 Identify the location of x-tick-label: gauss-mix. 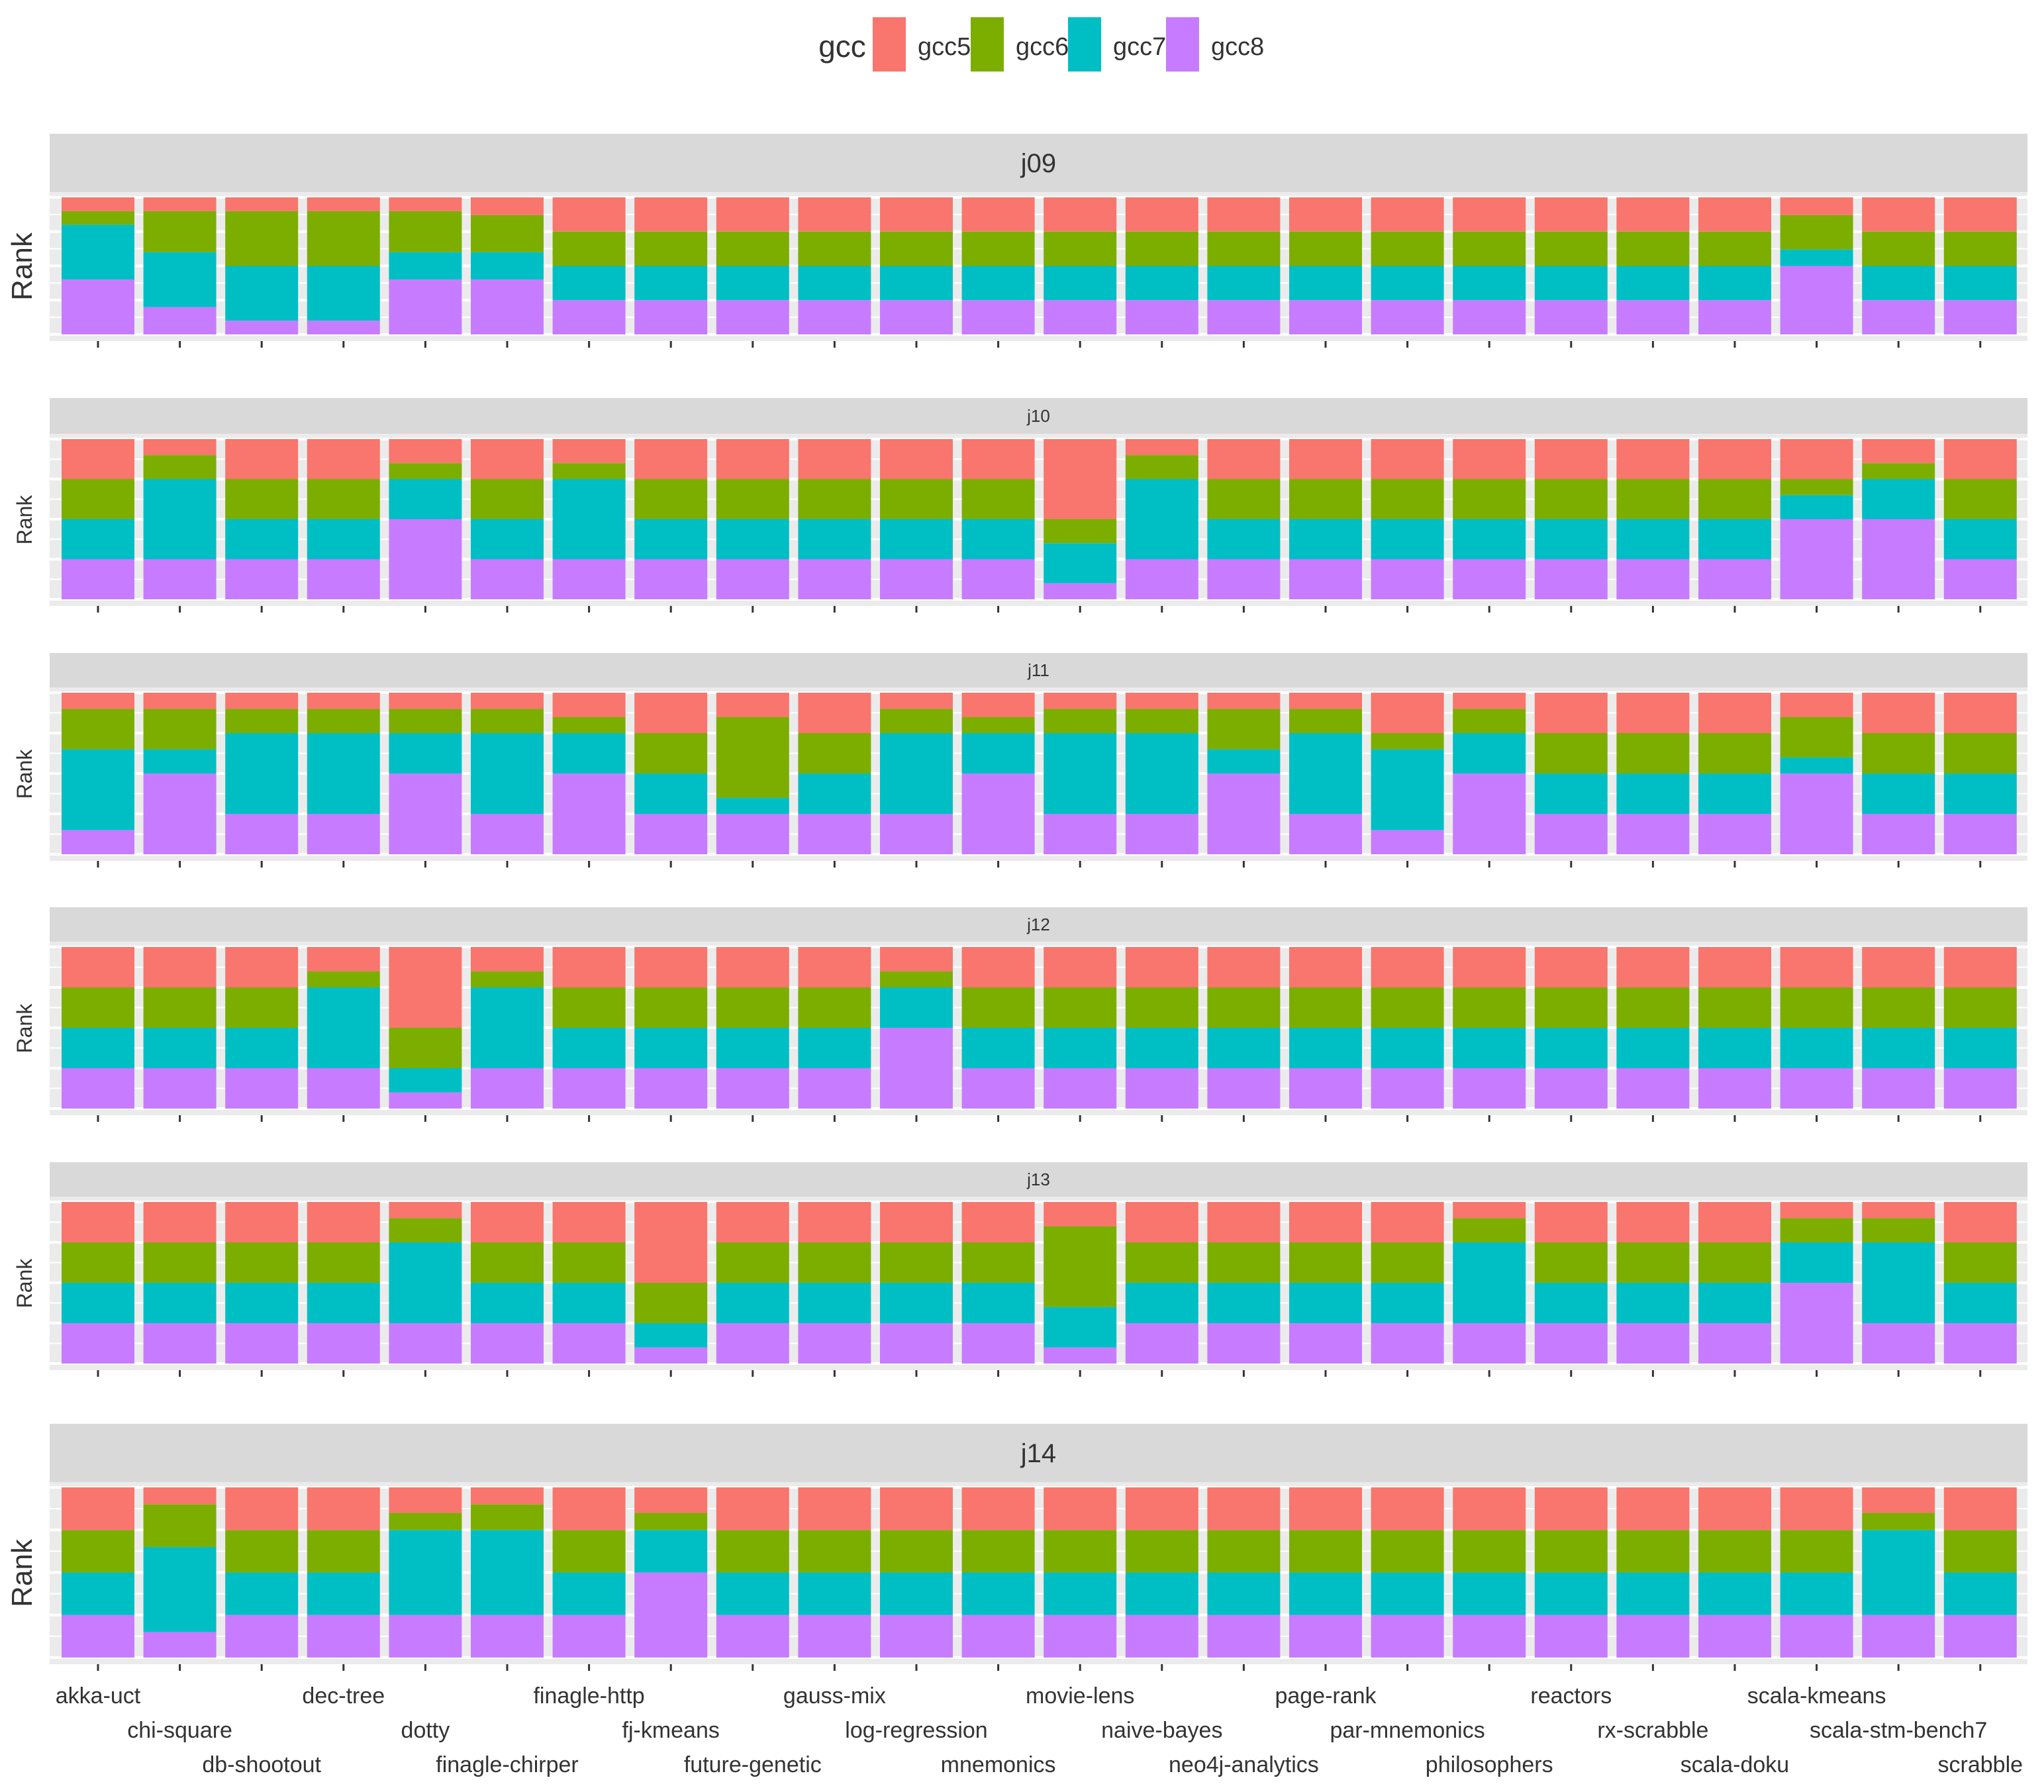
(834, 1696).